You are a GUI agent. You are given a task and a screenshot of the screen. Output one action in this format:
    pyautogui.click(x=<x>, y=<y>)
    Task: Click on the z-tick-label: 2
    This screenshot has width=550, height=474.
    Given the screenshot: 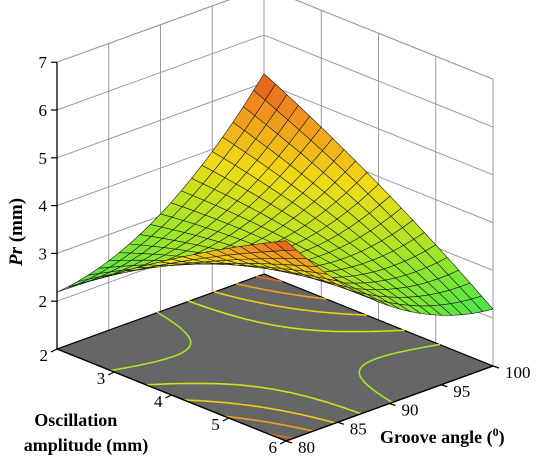 What is the action you would take?
    pyautogui.click(x=43, y=301)
    